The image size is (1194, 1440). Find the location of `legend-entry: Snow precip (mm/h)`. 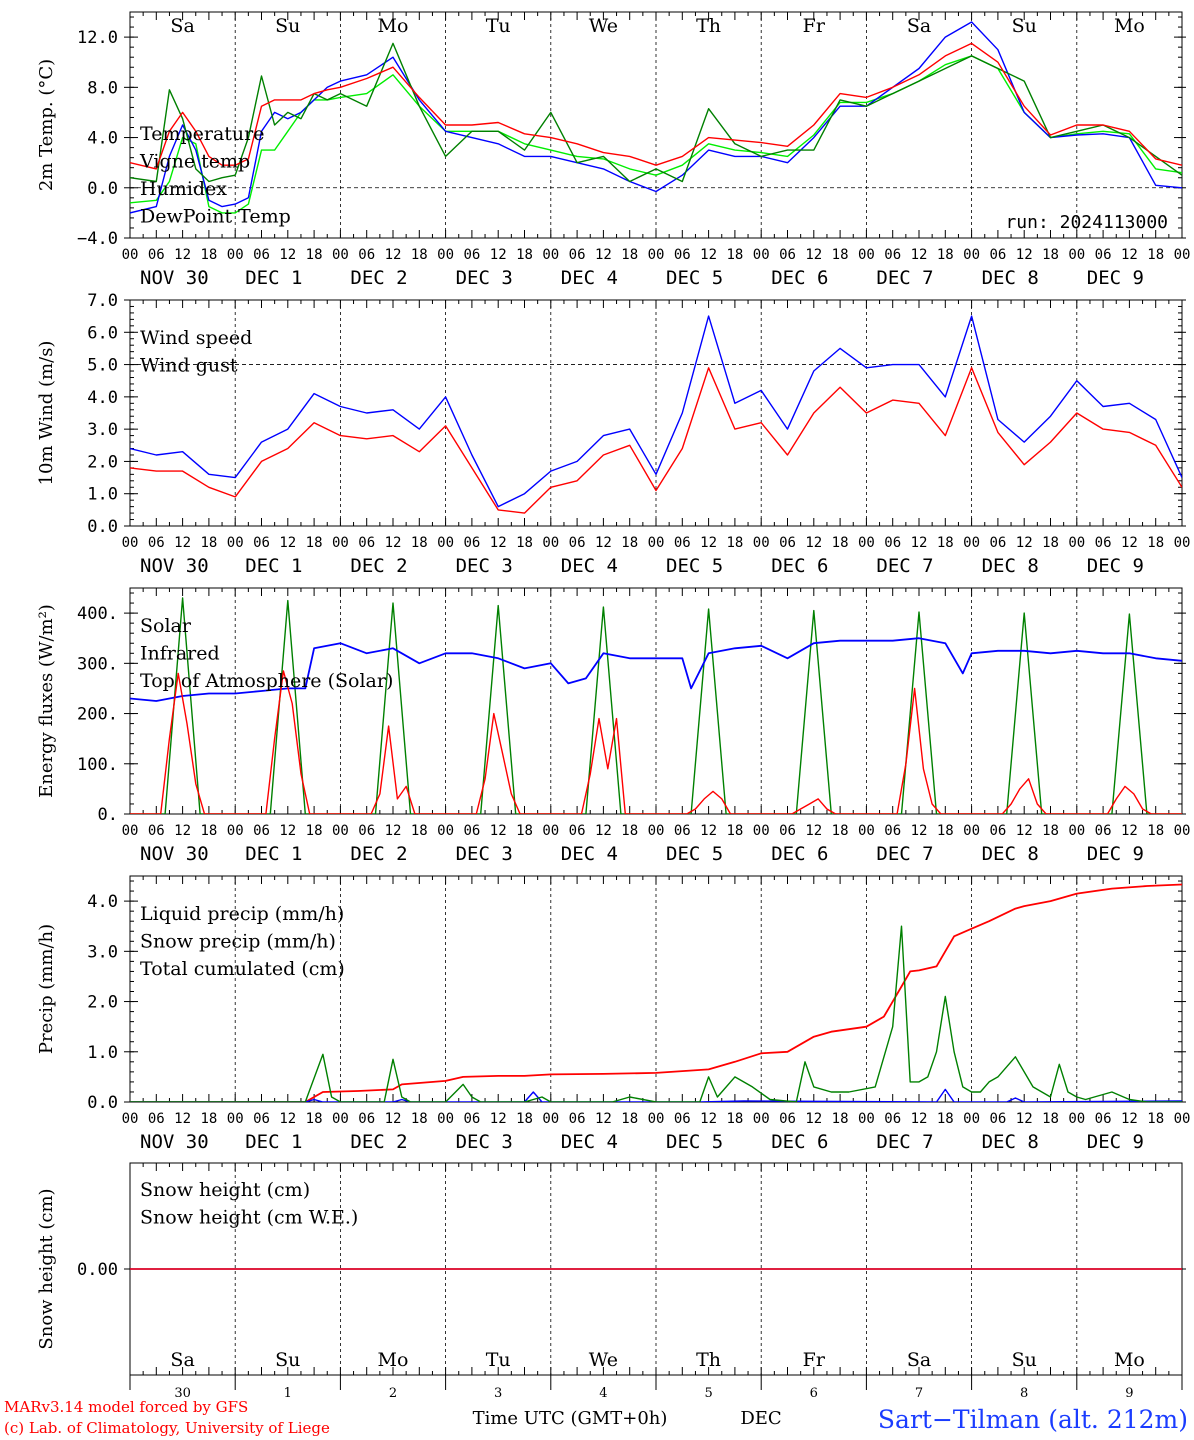

legend-entry: Snow precip (mm/h) is located at coordinates (238, 942).